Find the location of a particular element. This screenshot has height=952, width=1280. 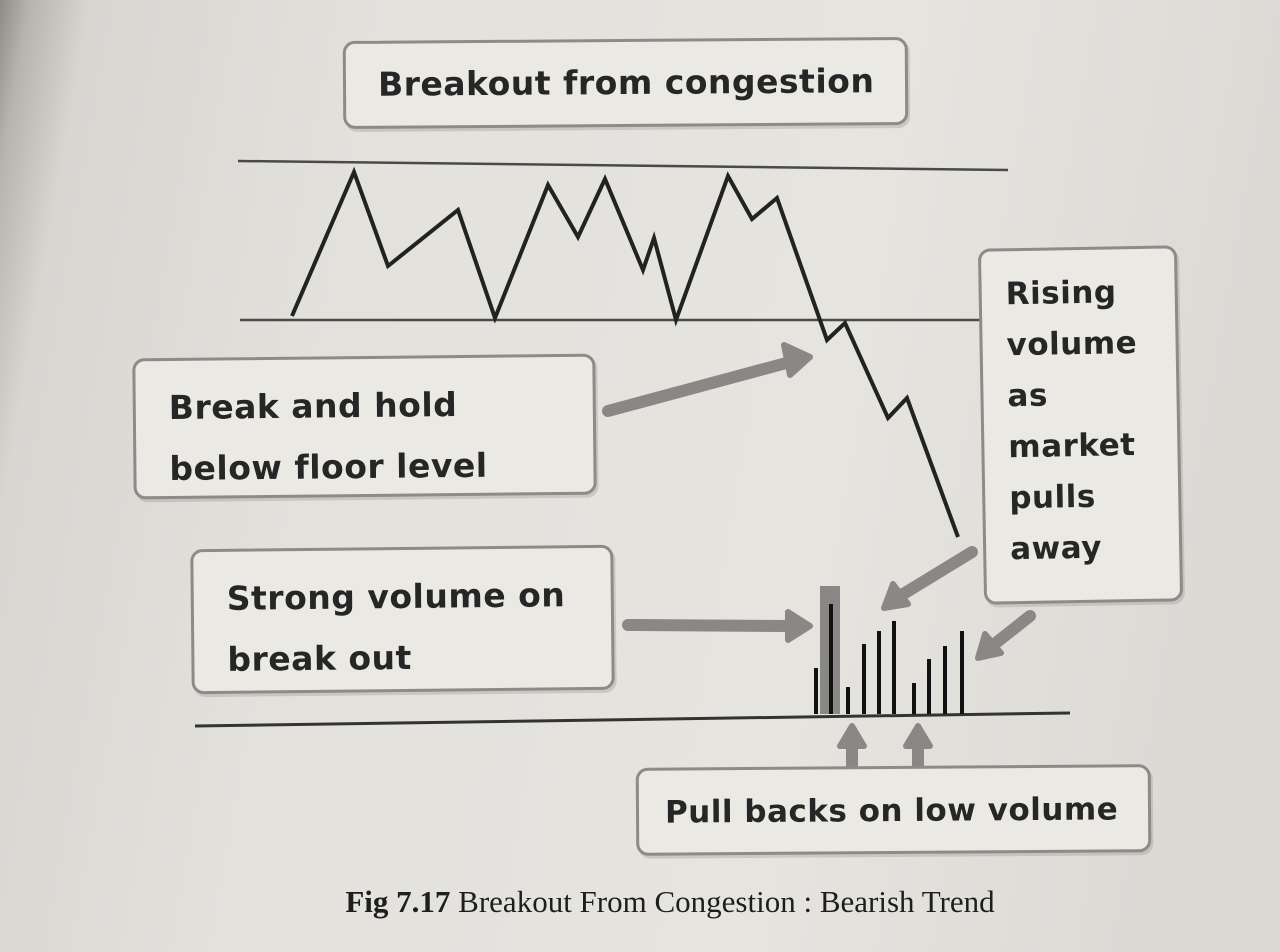

pull-backs-callout: Pull backs on low volume is located at coordinates (893, 810).